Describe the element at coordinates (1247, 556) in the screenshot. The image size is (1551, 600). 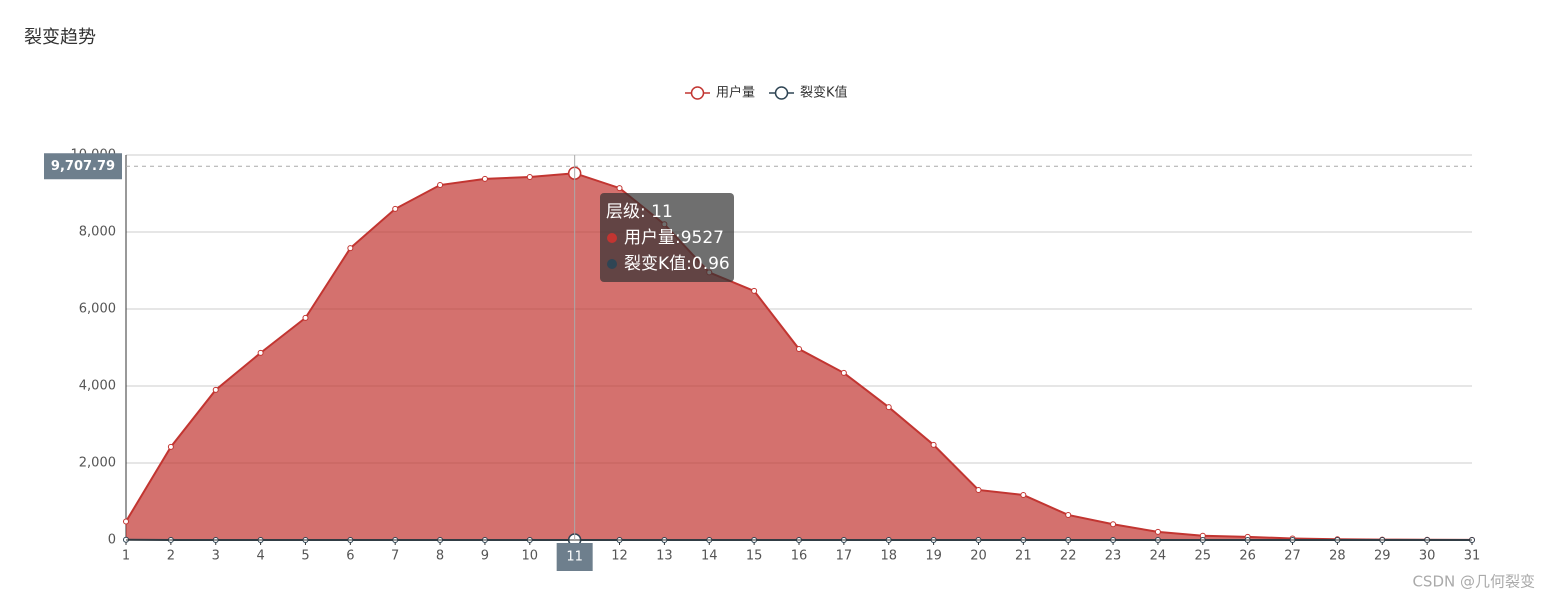
I see `x-tick-label: 26` at that location.